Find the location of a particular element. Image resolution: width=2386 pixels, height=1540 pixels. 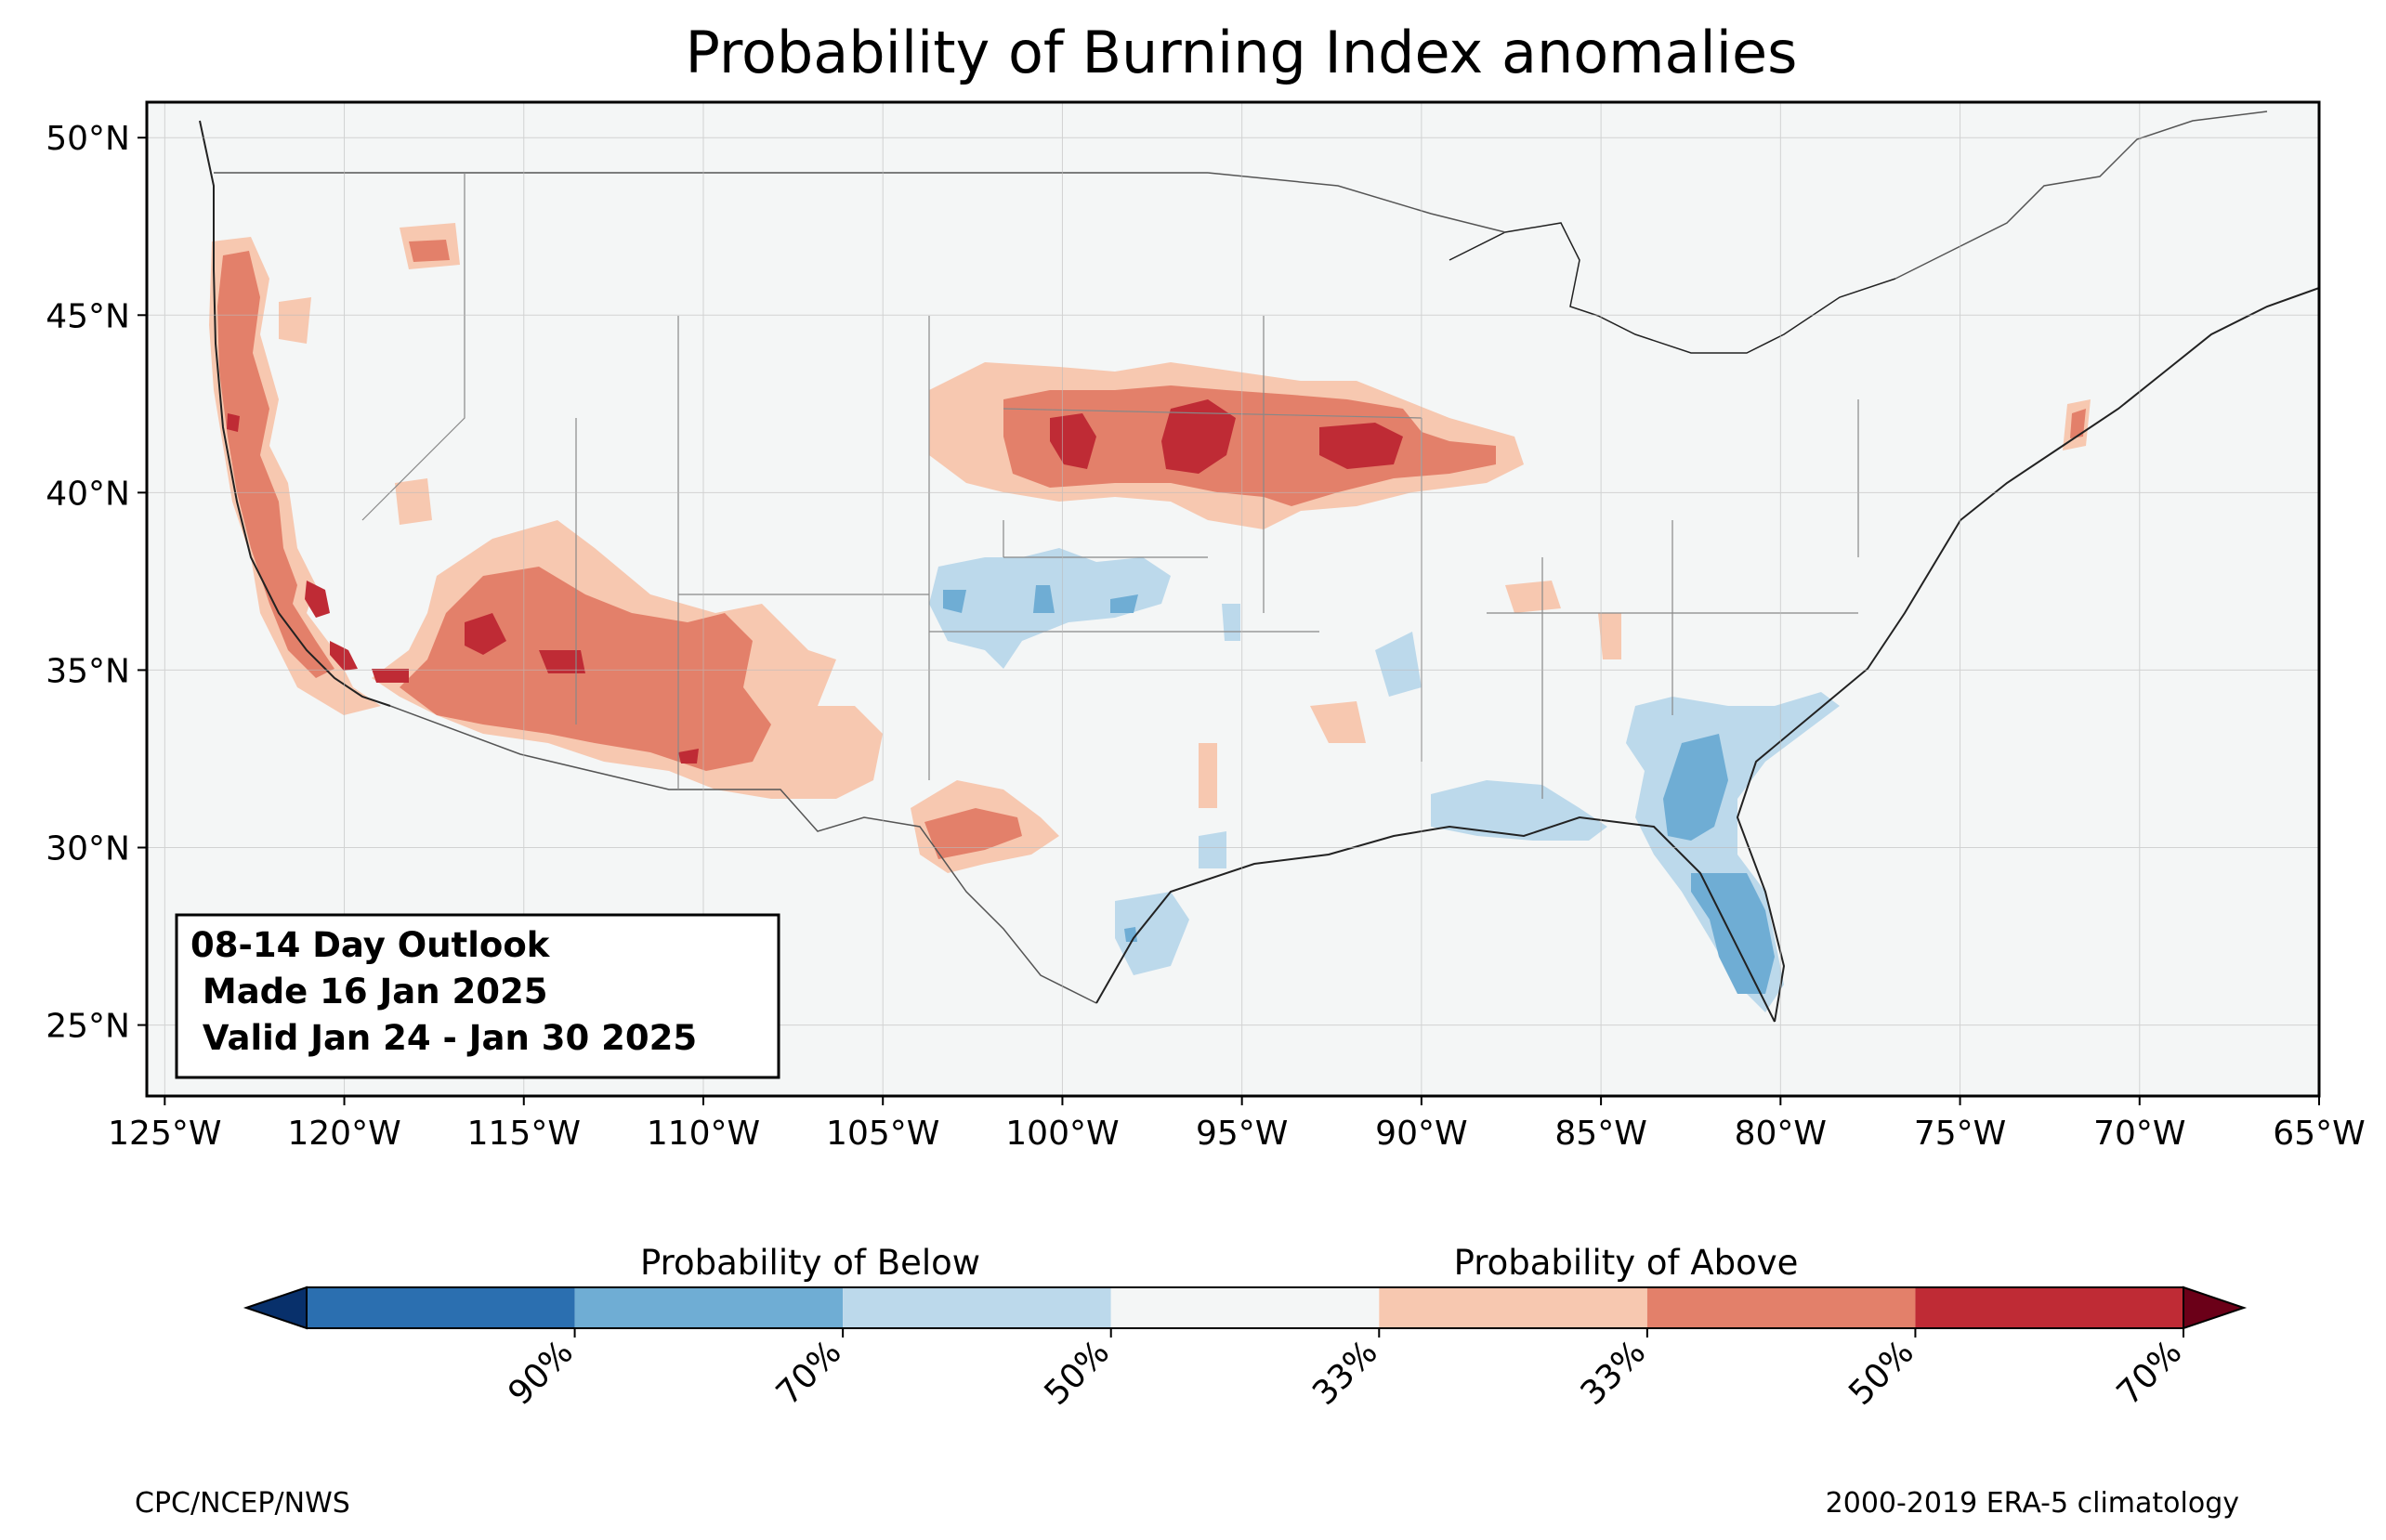

lon-tick-label: 65°W is located at coordinates (2319, 1134).